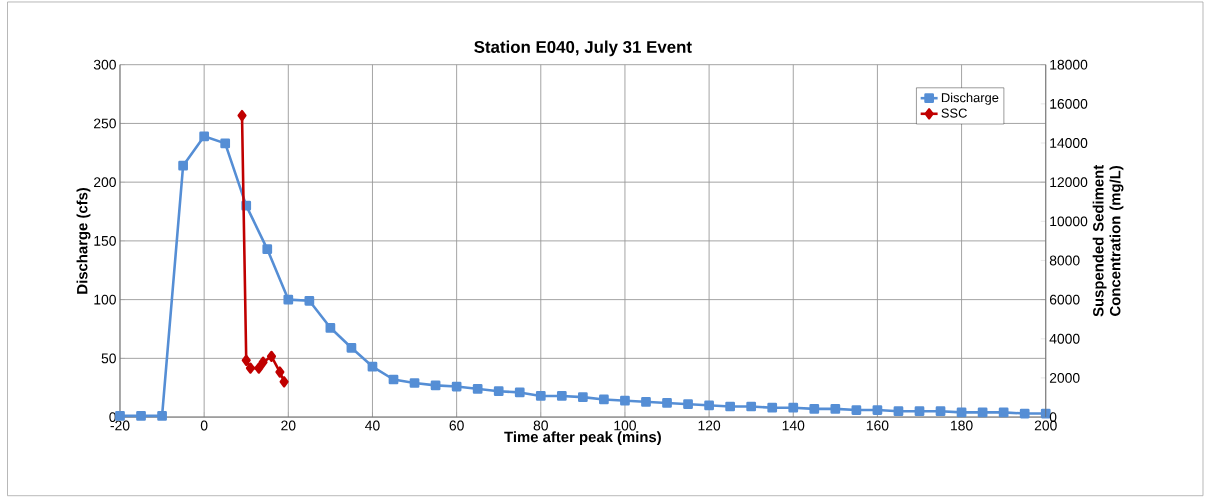 The image size is (1205, 498). Describe the element at coordinates (204, 425) in the screenshot. I see `x-tick-label: 0` at that location.